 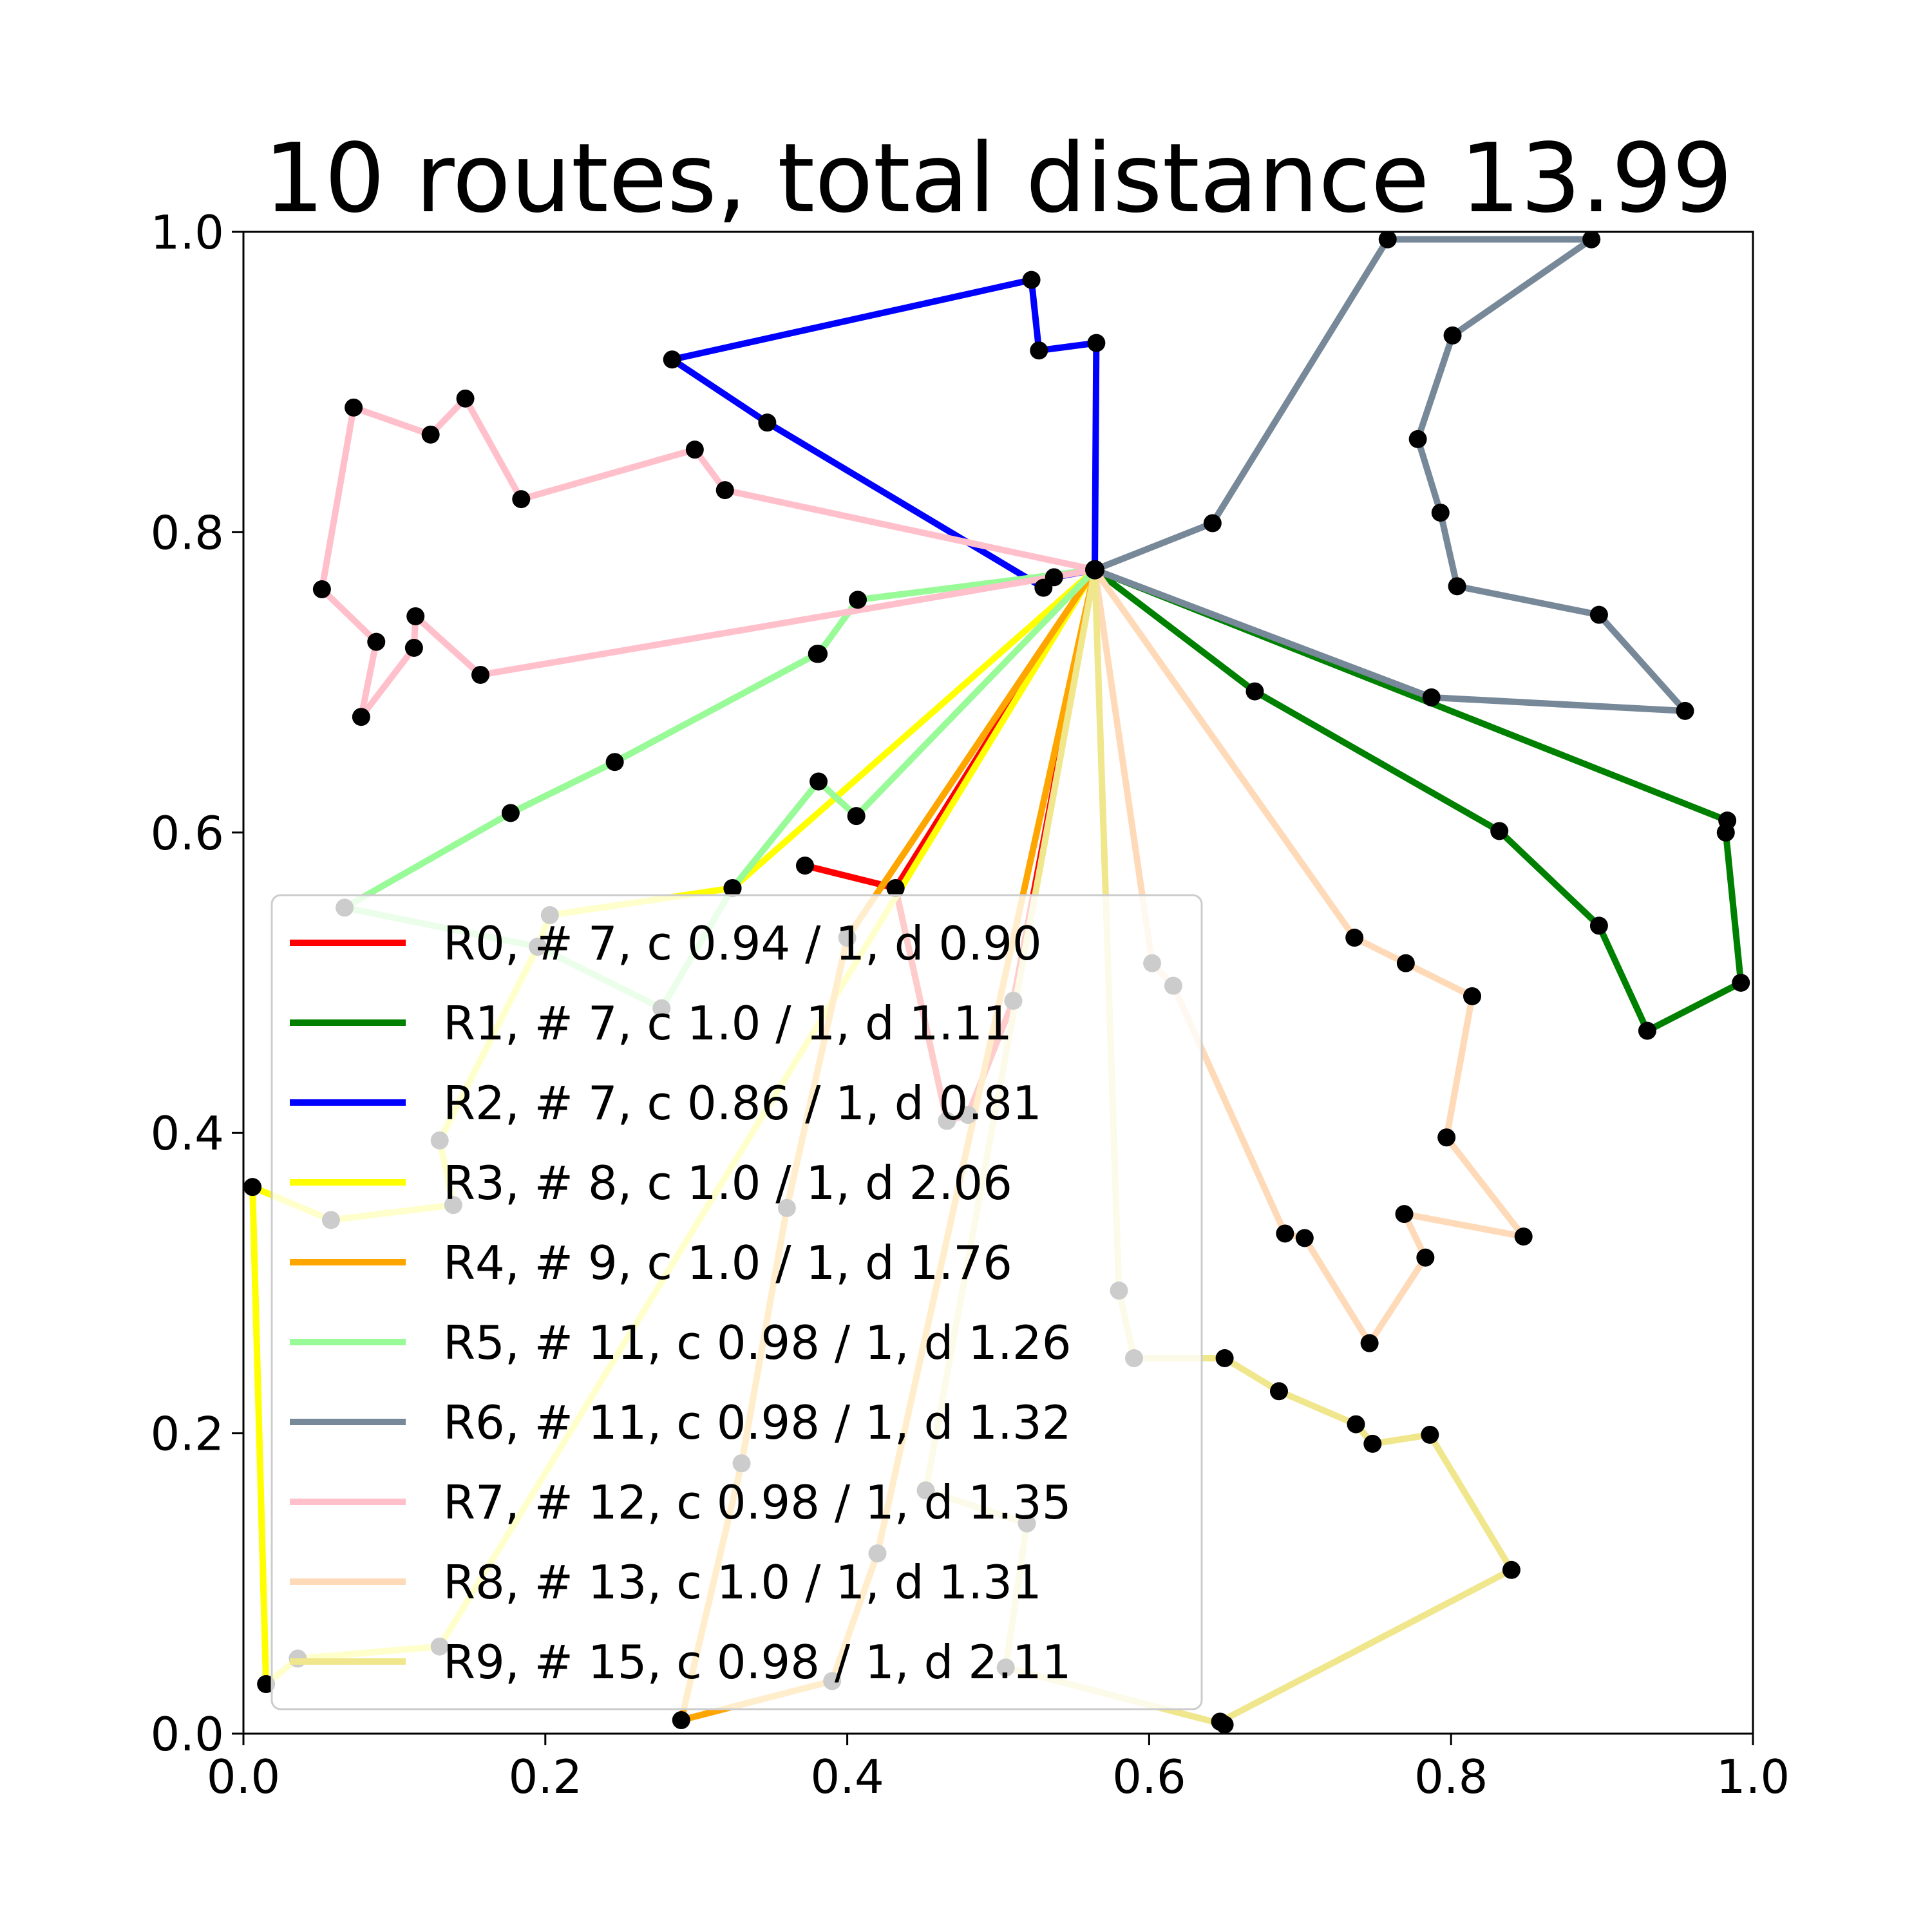 I want to click on legend-label-r3: R3, # 8, c 1.0 / 1, d 2.06, so click(x=727, y=1183).